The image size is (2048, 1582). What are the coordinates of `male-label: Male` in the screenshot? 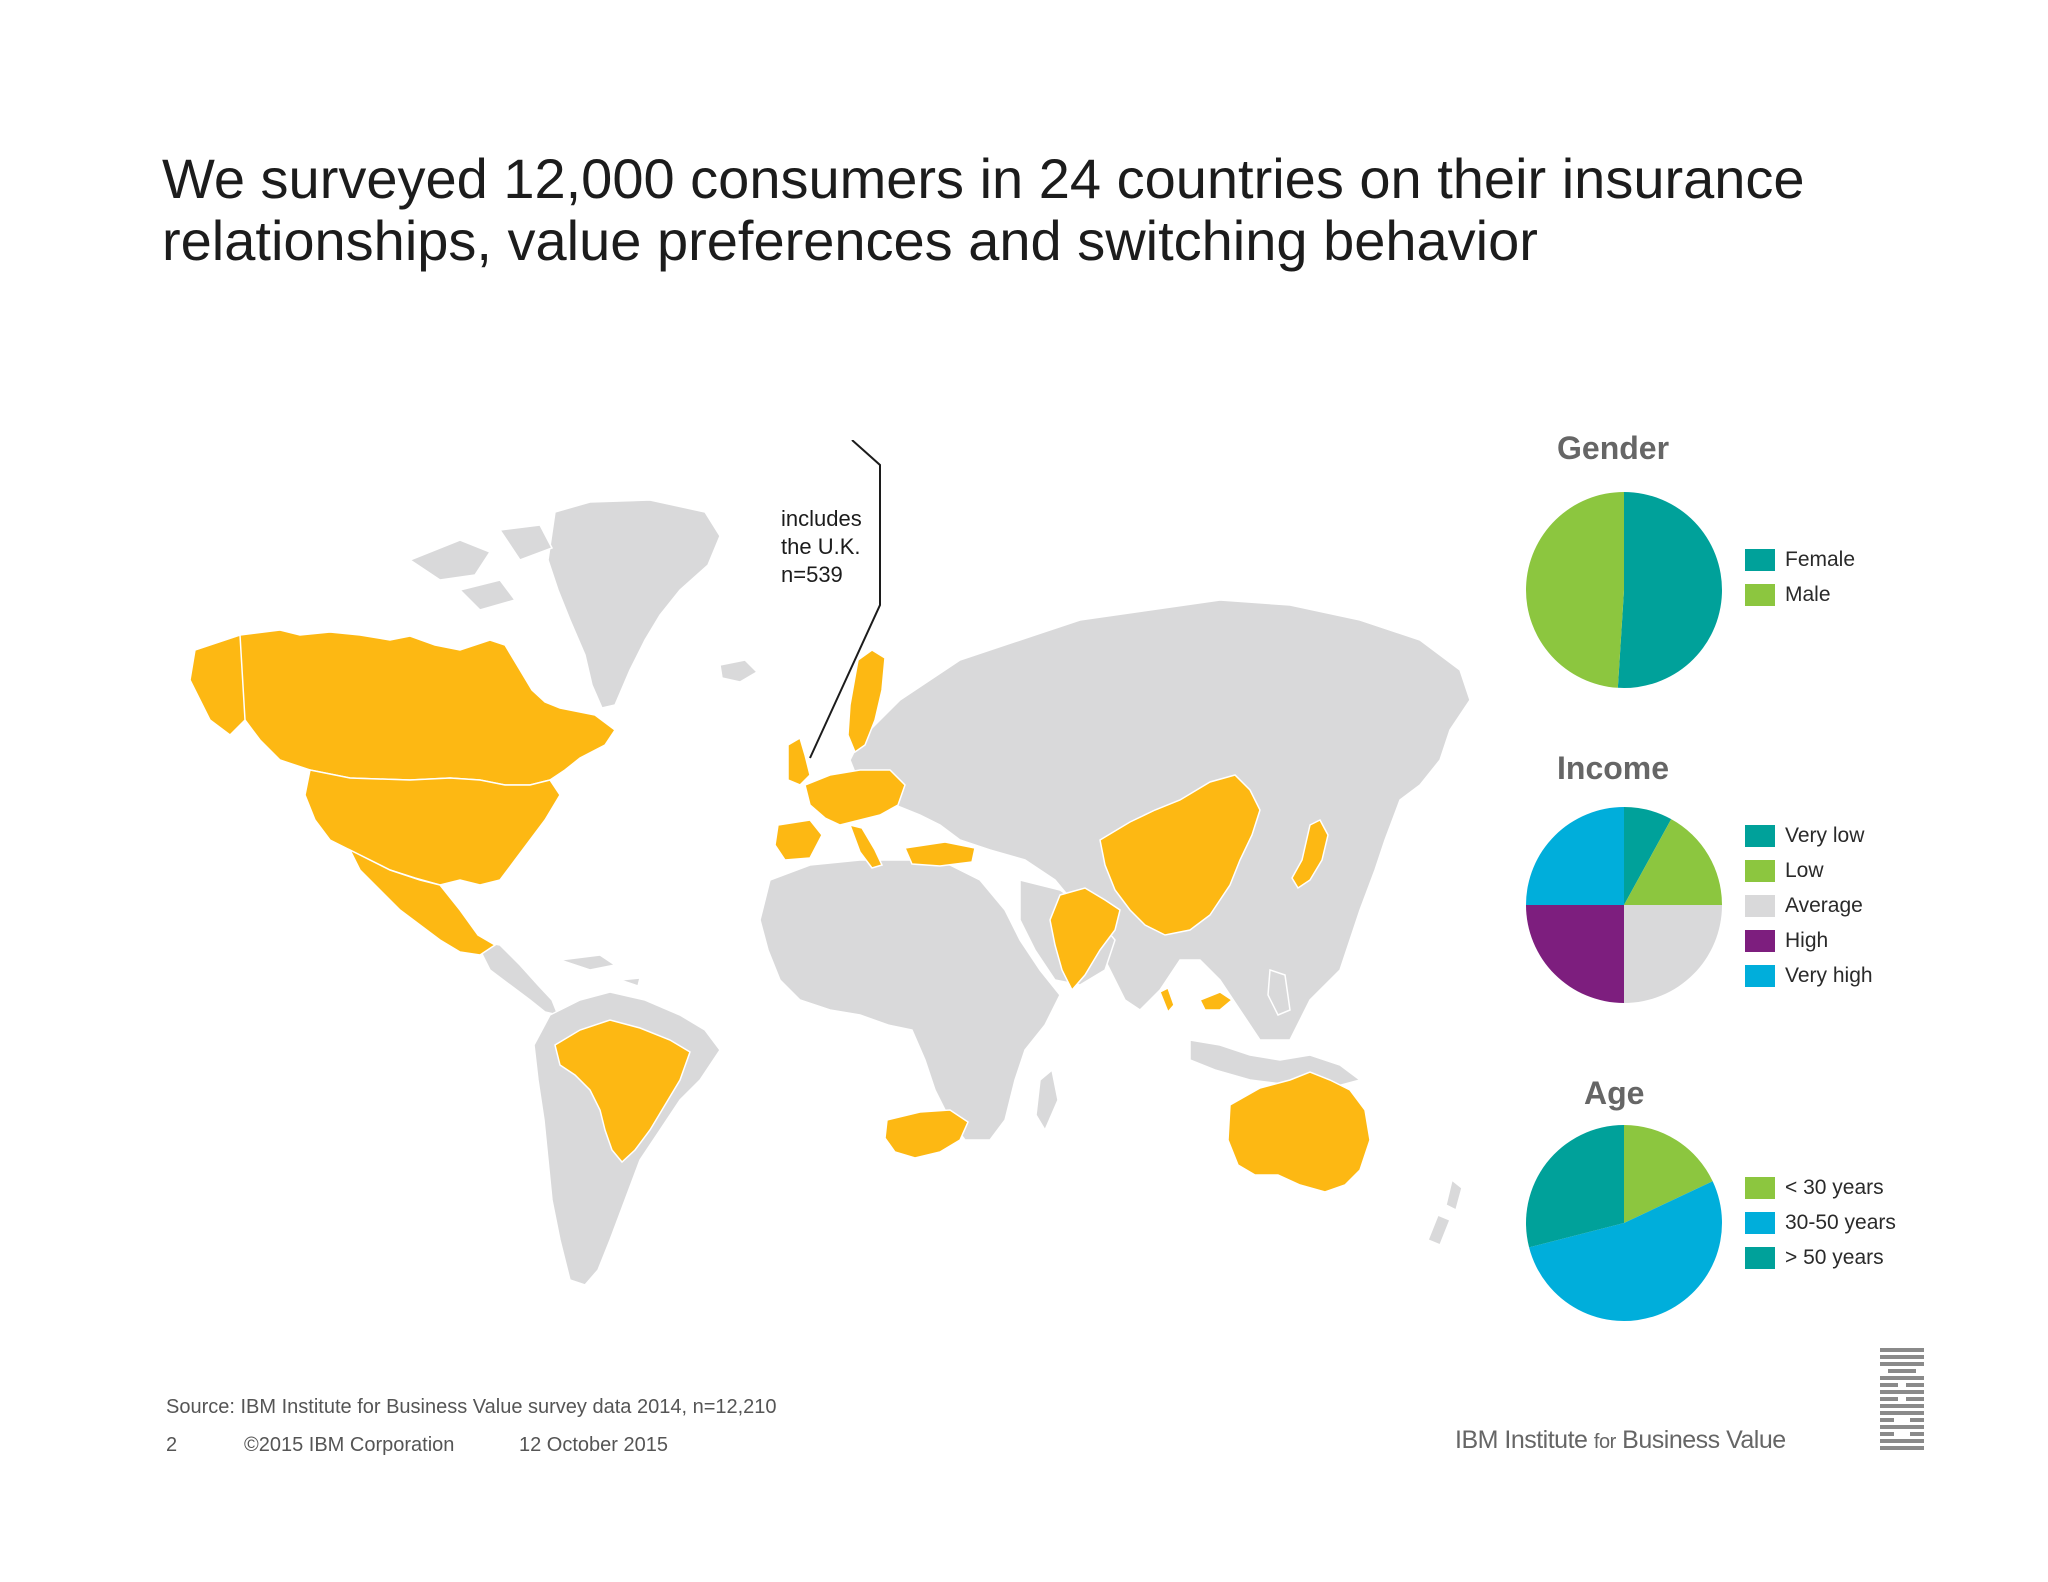 It's located at (1808, 594).